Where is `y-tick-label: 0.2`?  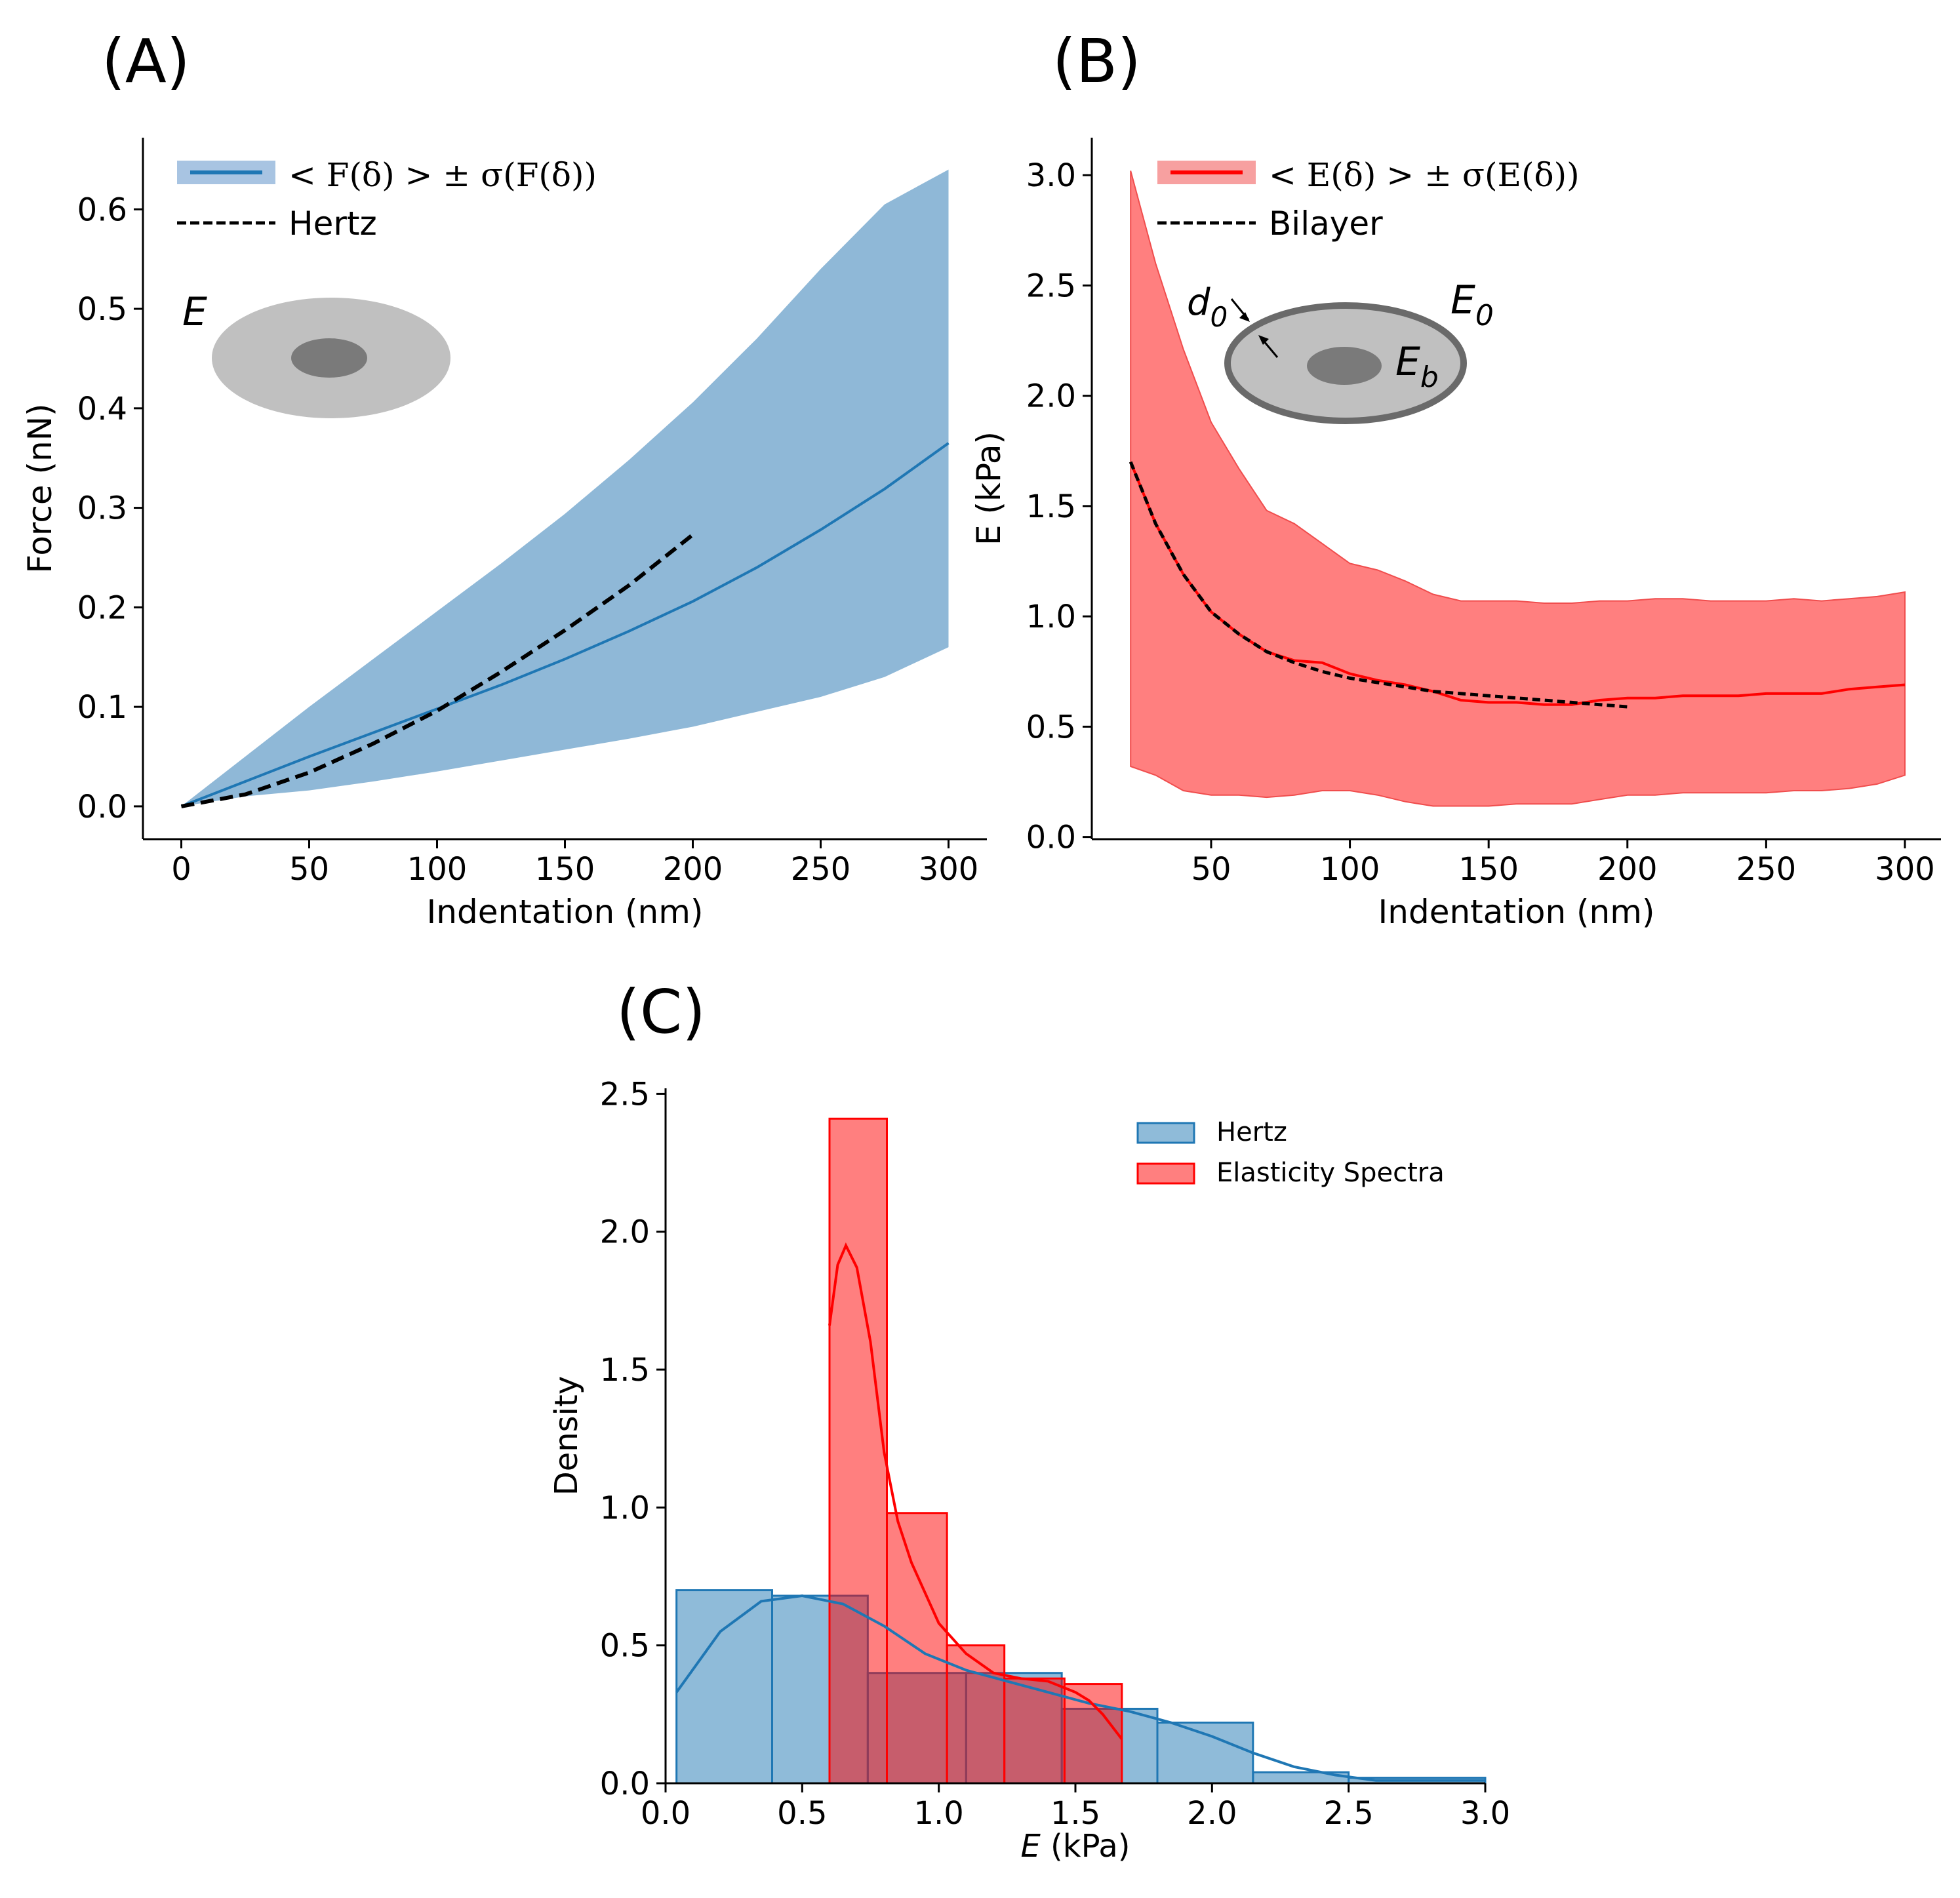 y-tick-label: 0.2 is located at coordinates (102, 607).